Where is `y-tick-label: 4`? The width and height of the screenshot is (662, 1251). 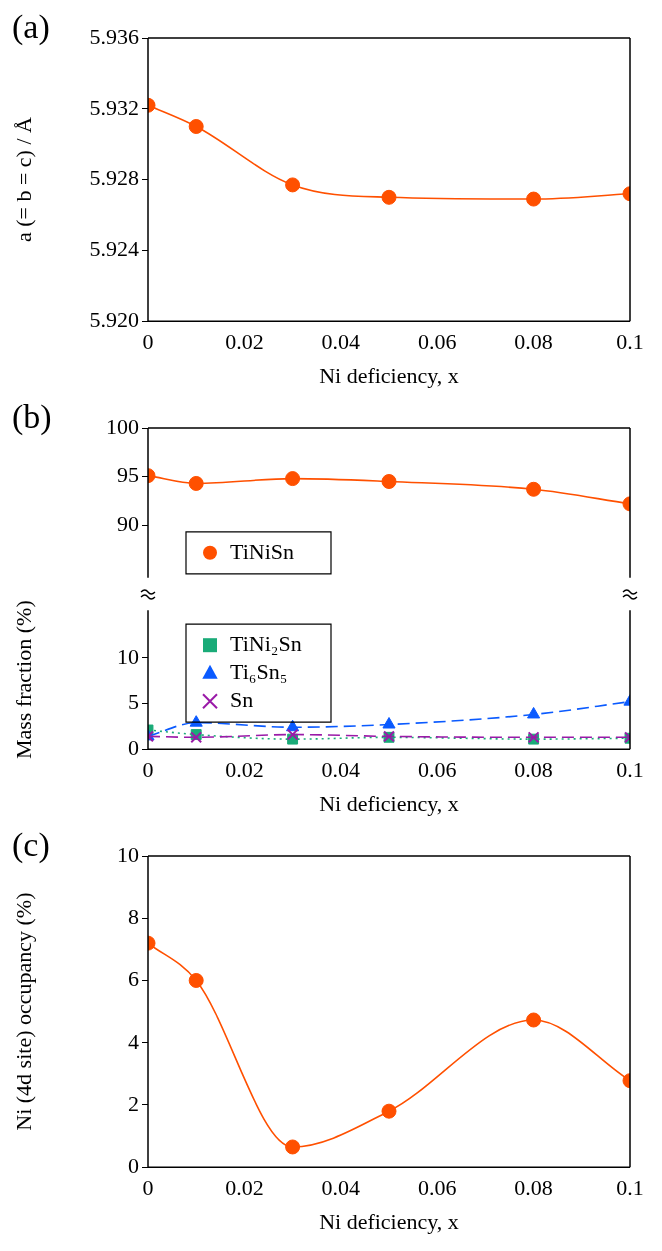
y-tick-label: 4 is located at coordinates (133, 1041).